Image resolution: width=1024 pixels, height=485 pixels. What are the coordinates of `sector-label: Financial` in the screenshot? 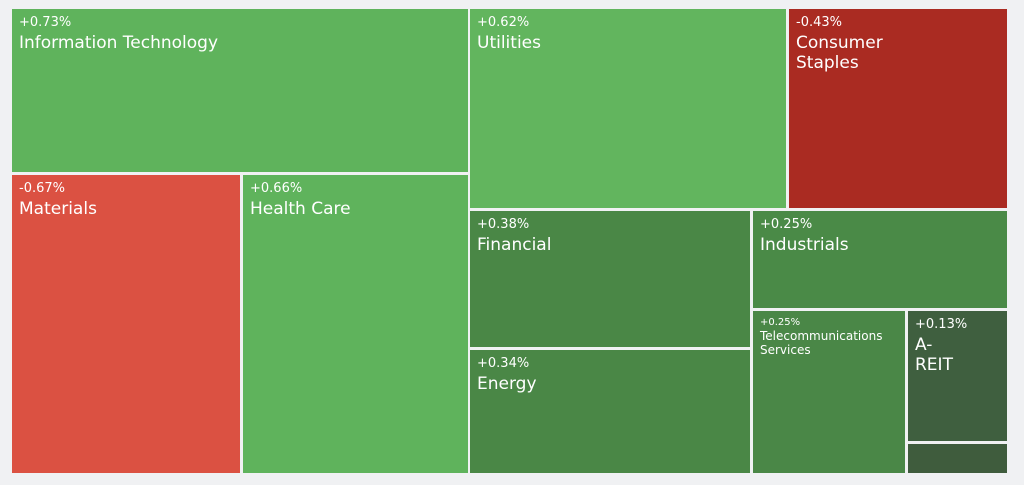 It's located at (514, 245).